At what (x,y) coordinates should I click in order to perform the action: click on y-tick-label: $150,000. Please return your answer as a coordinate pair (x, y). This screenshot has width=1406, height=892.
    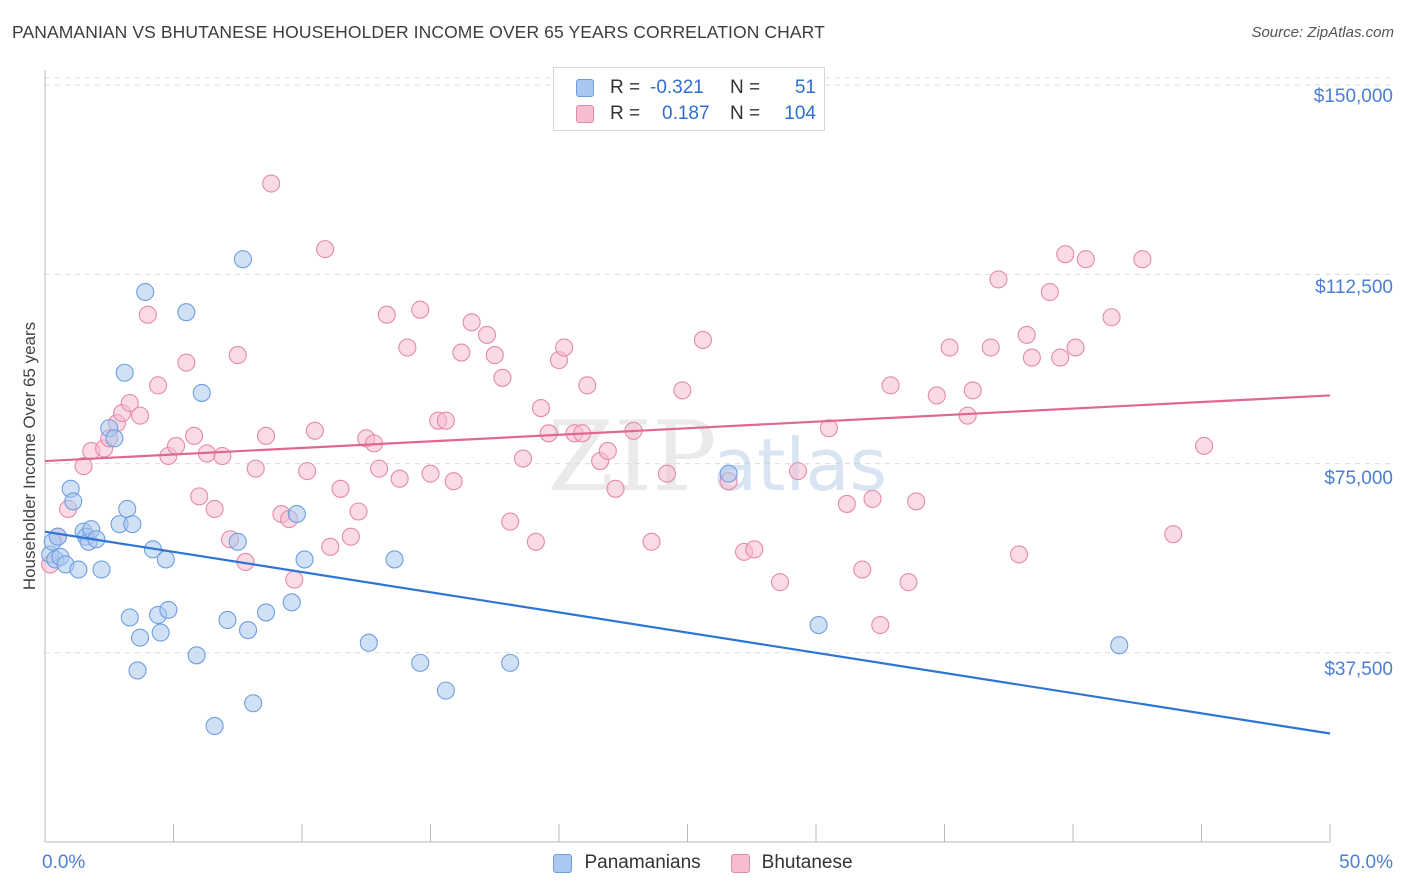
    Looking at the image, I should click on (1353, 96).